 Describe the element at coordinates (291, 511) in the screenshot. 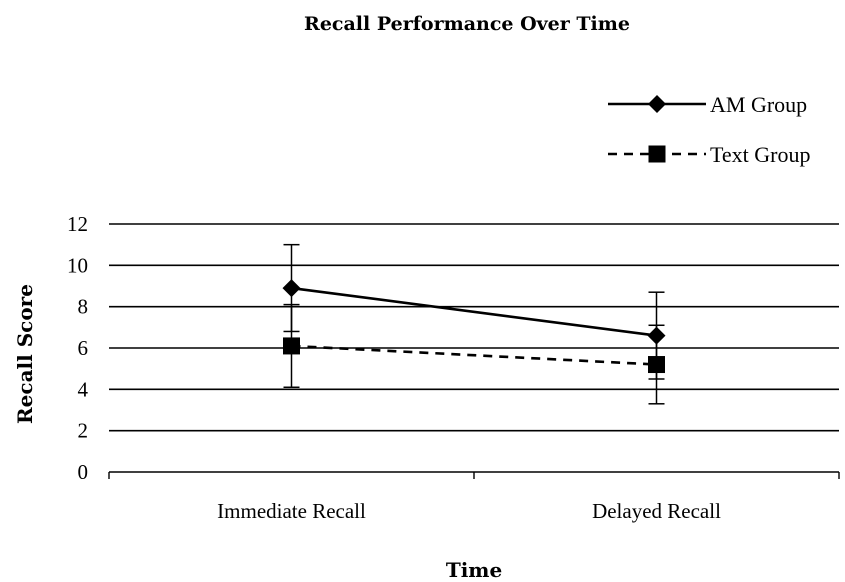

I see `x-category-label-0: Immediate Recall` at that location.